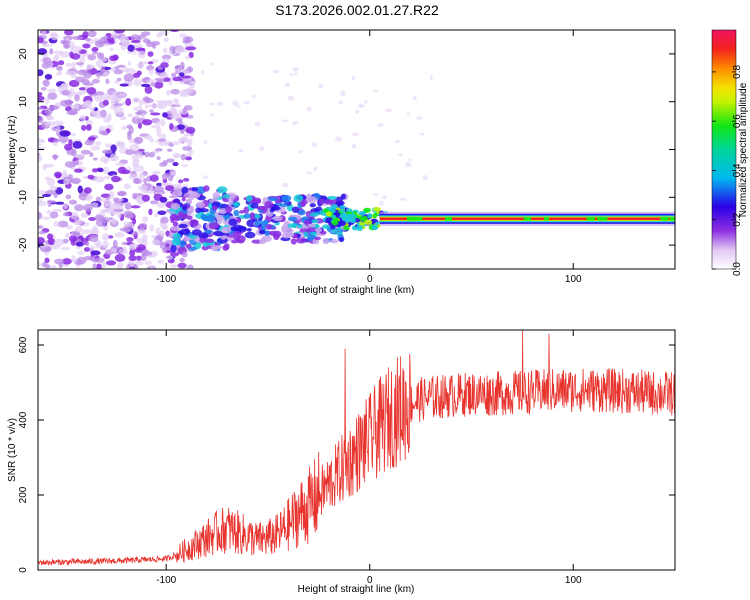  Describe the element at coordinates (743, 149) in the screenshot. I see `colorbar-label: Normalized spectral amplitude` at that location.